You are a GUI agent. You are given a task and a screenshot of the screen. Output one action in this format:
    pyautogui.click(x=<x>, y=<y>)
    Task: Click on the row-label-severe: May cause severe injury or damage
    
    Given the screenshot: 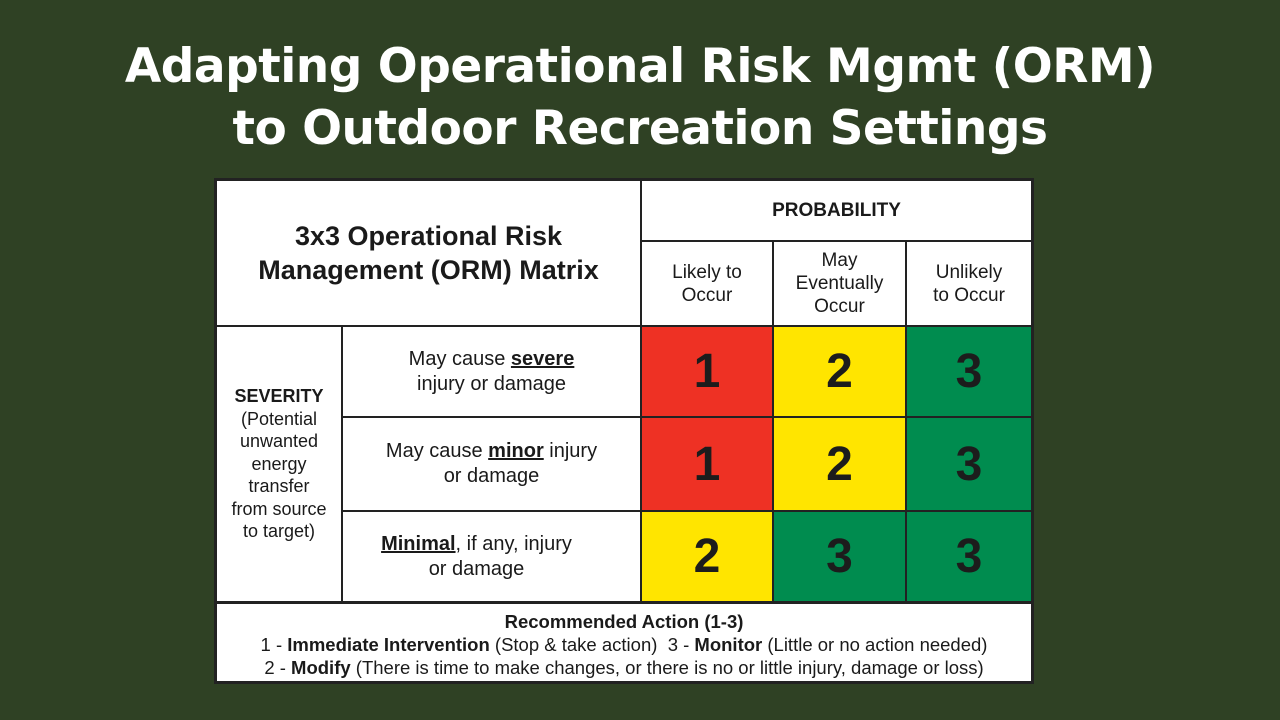 What is the action you would take?
    pyautogui.click(x=492, y=372)
    